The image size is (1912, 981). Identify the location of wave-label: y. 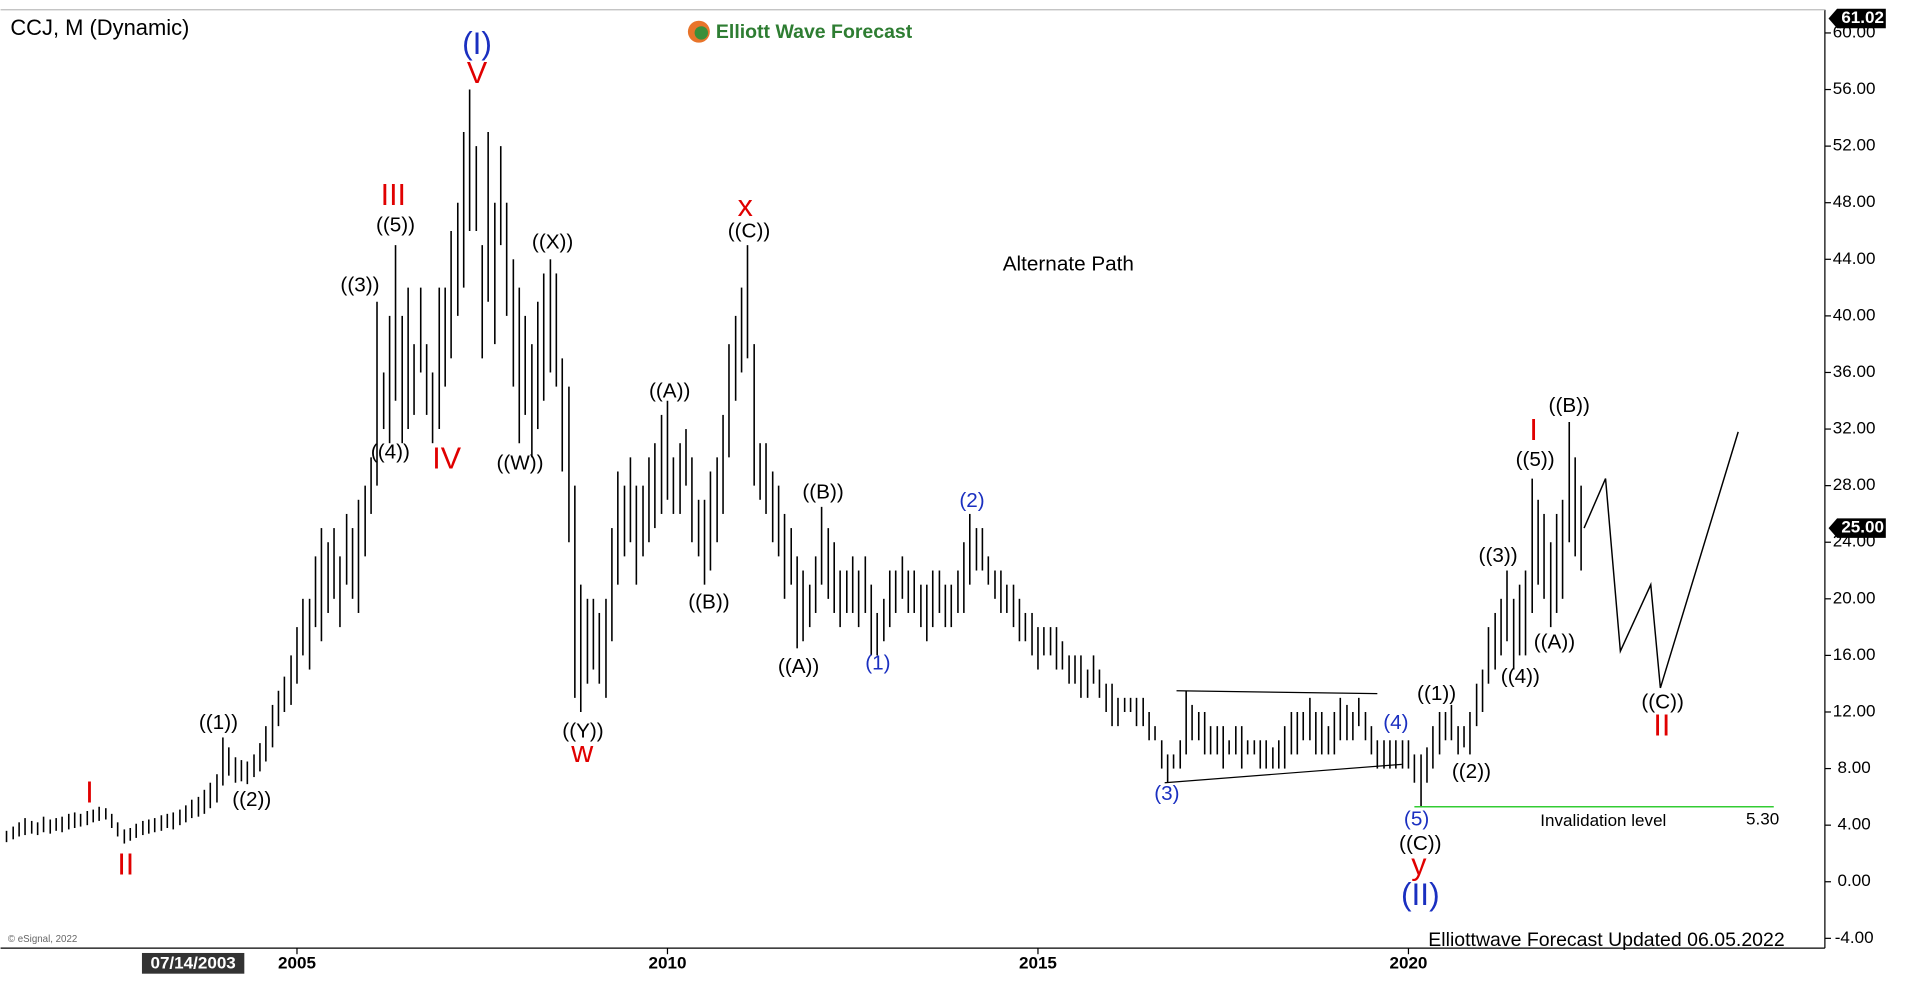
(1419, 864).